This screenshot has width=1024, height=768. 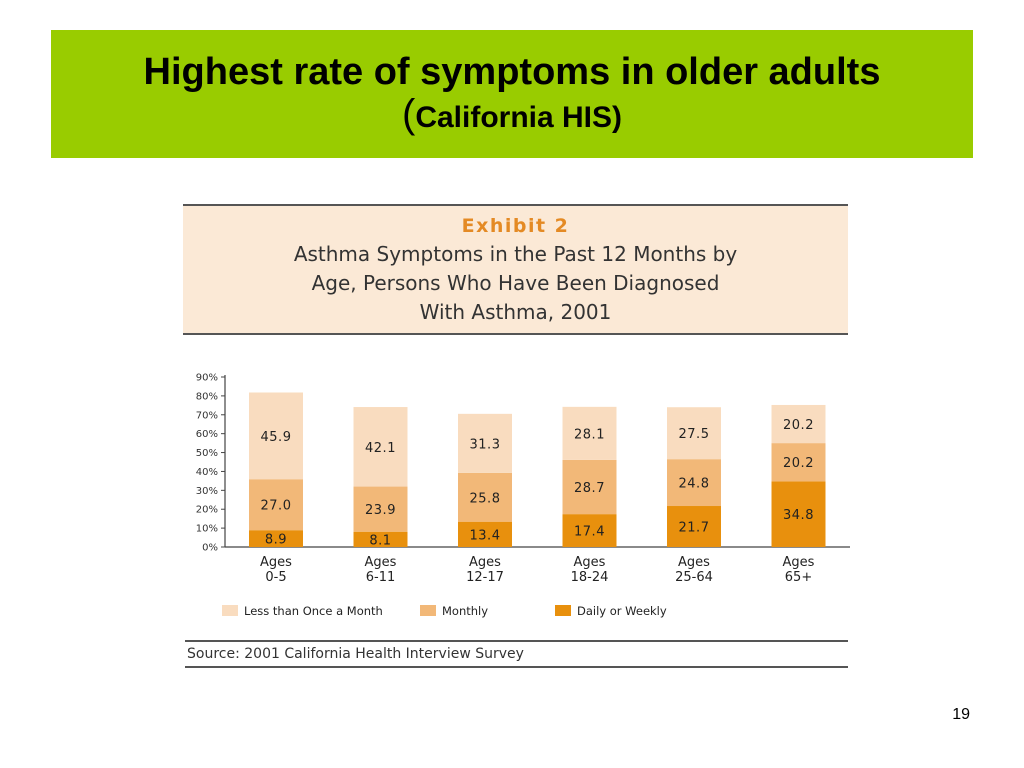 What do you see at coordinates (207, 453) in the screenshot?
I see `y-tick-label: 50%` at bounding box center [207, 453].